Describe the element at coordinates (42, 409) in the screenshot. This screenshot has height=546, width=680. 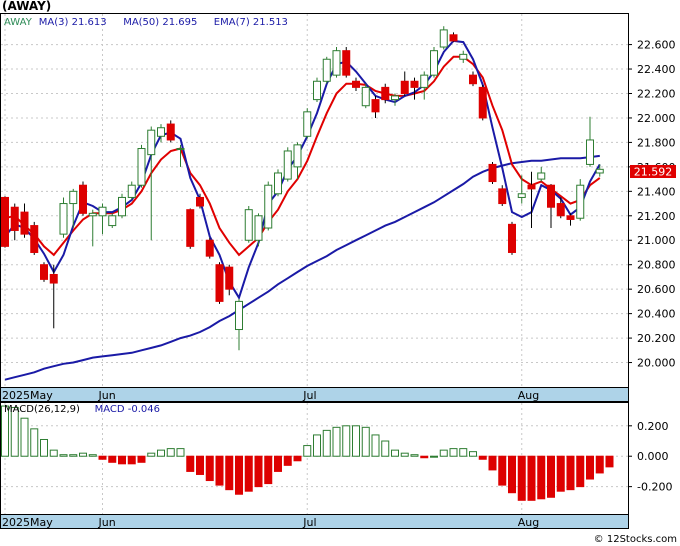
I see `macd-legend-item: MACD(26,12,9)` at that location.